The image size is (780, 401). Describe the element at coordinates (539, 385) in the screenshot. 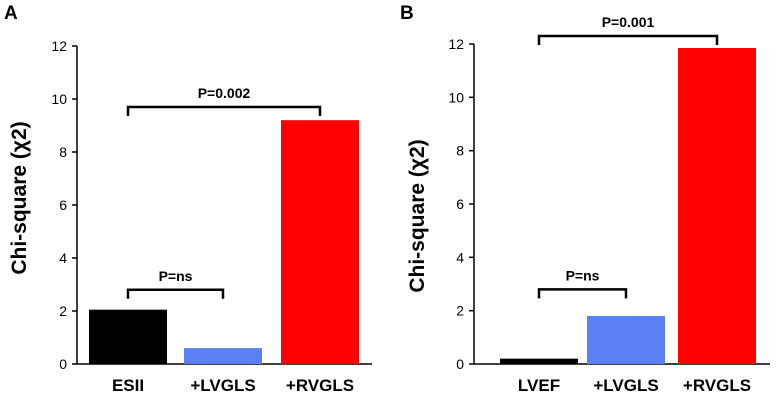

I see `x-category-label: LVEF` at that location.